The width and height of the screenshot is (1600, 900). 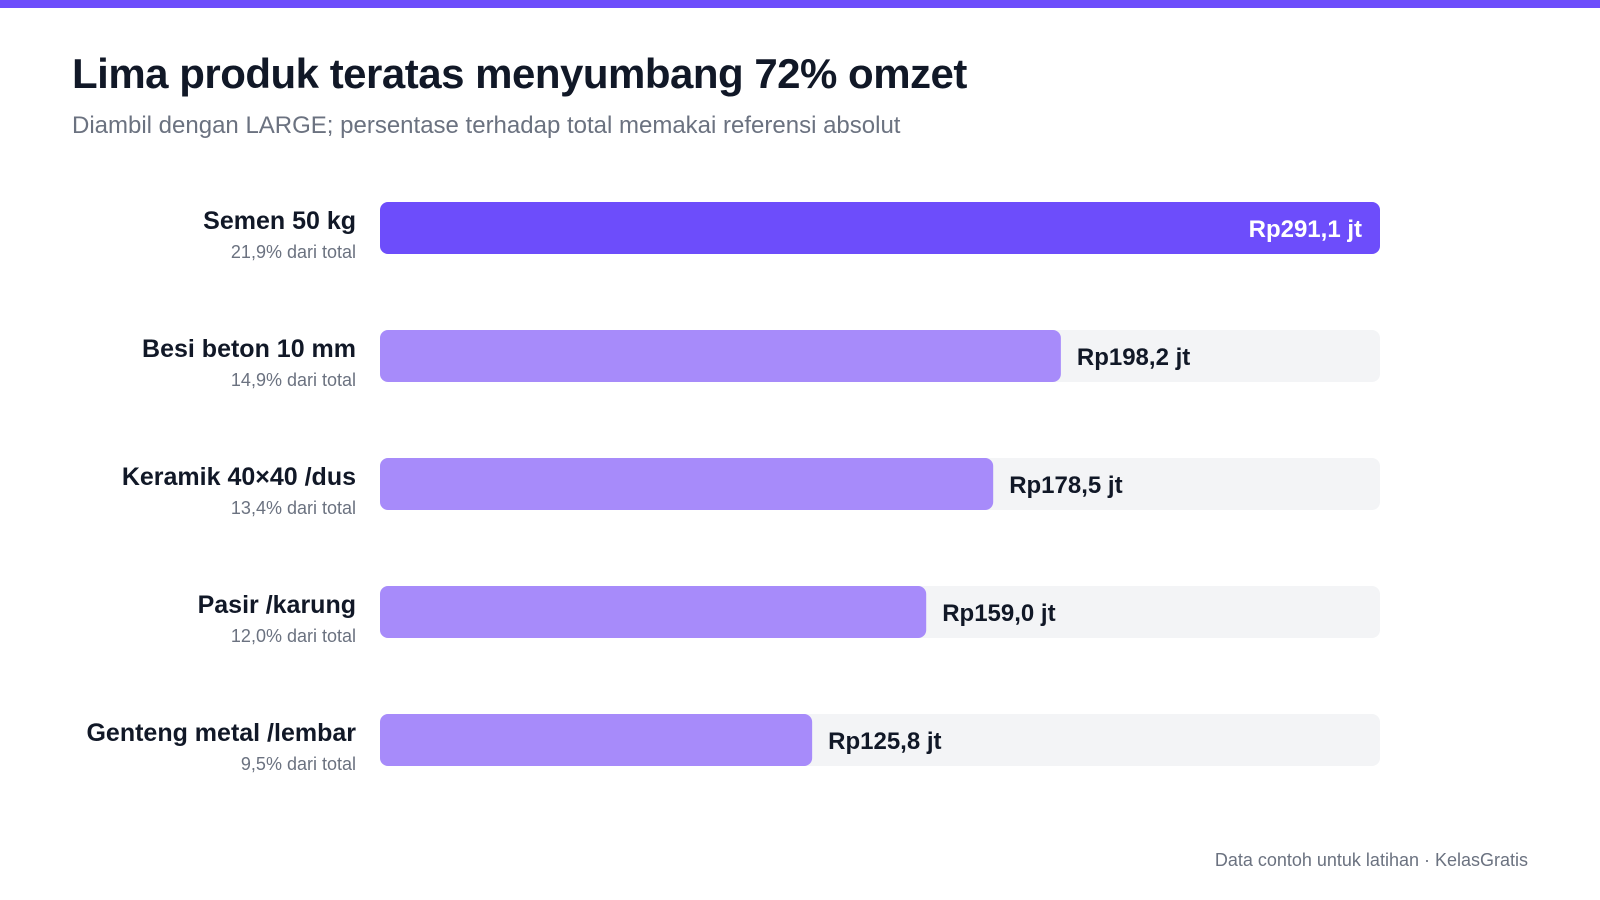 I want to click on top-accent-bar, so click(x=800, y=4).